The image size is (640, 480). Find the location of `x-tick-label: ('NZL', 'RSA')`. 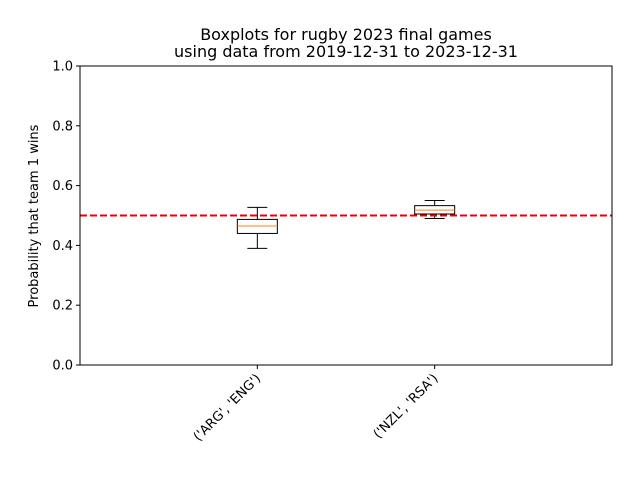

x-tick-label: ('NZL', 'RSA') is located at coordinates (406, 406).